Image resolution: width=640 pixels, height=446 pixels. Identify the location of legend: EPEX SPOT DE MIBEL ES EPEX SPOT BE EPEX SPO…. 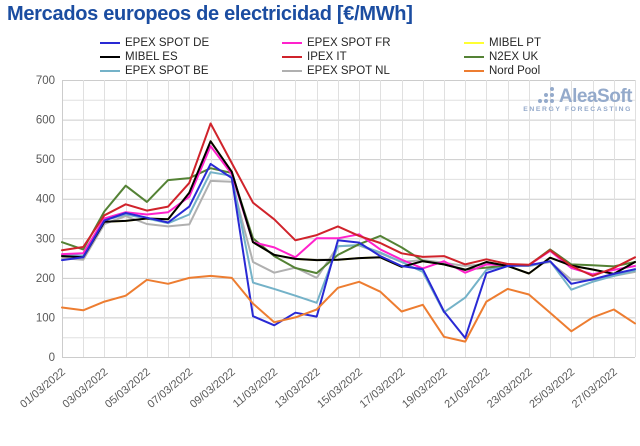
(370, 57).